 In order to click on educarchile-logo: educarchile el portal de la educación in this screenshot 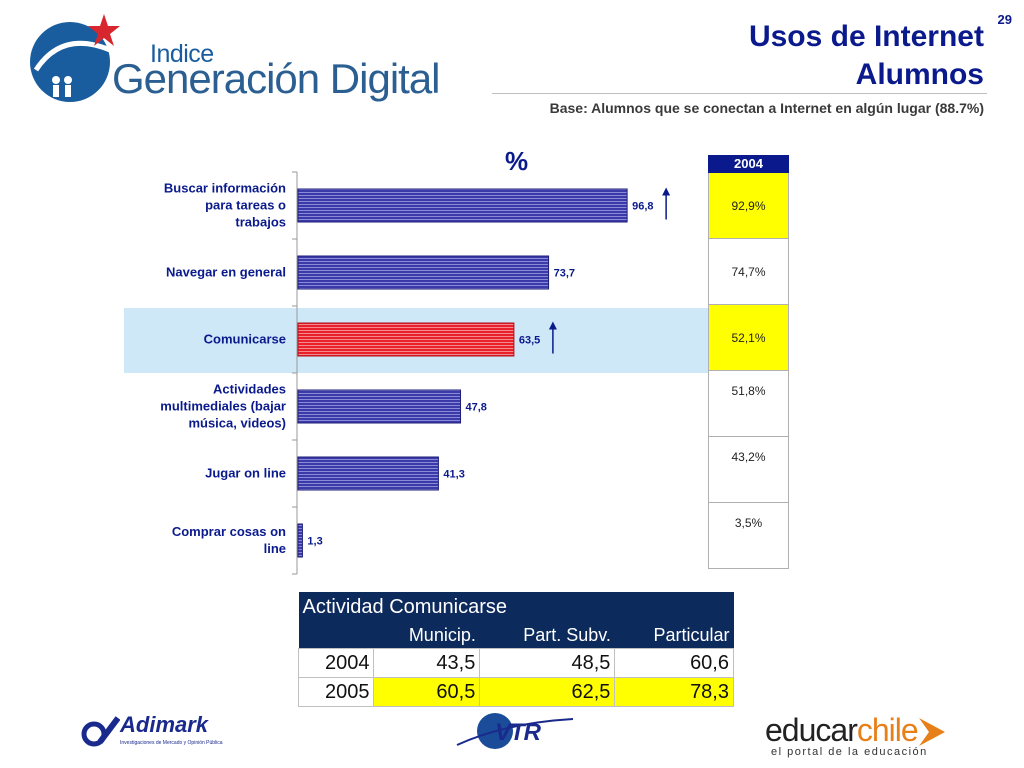, I will do `click(860, 734)`.